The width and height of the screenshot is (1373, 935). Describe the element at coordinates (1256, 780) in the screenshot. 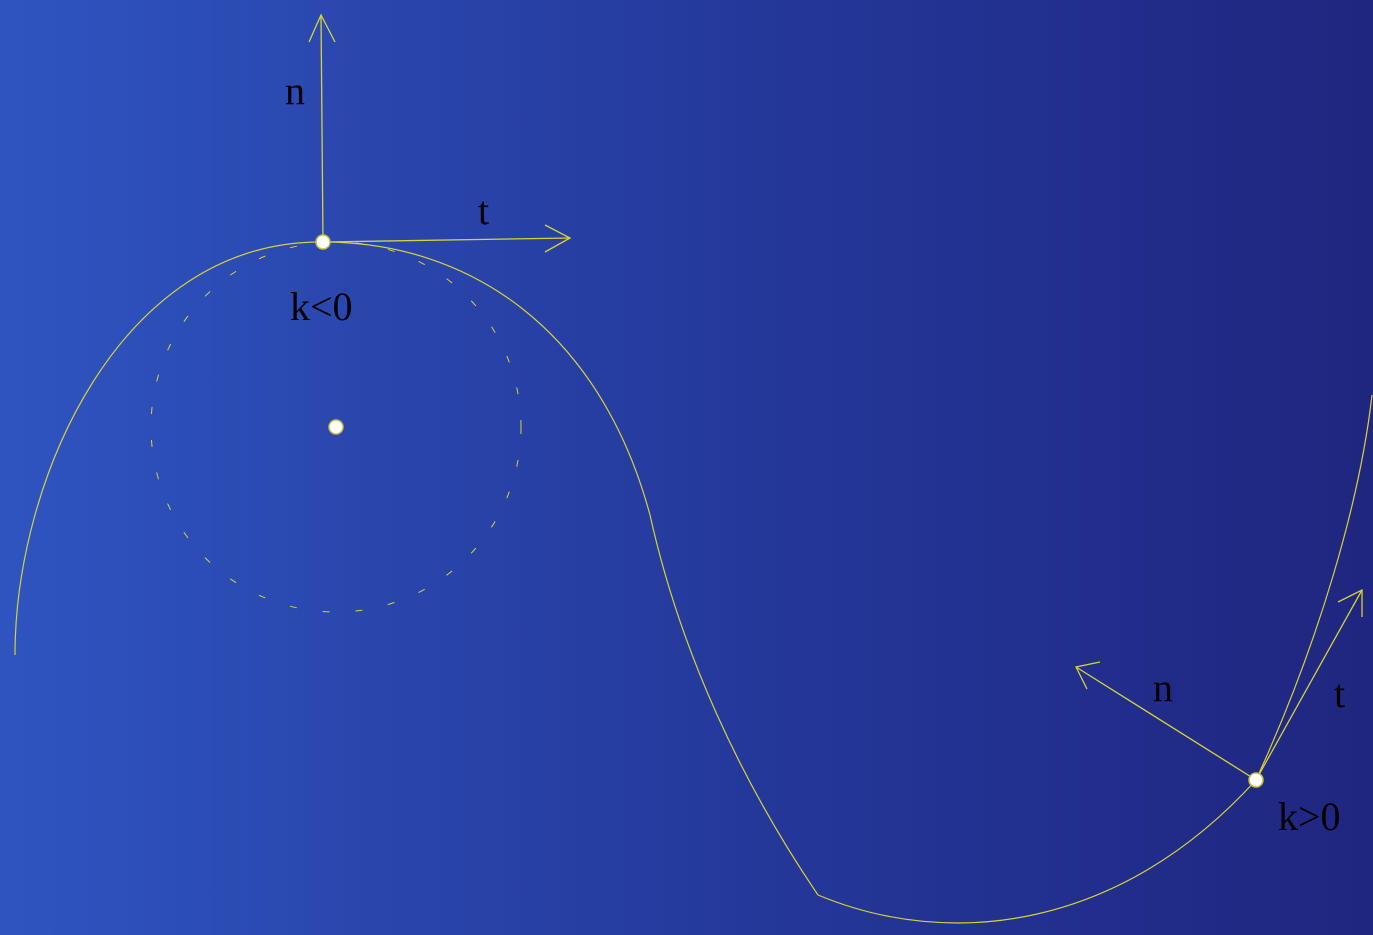

I see `curve-point-right` at that location.